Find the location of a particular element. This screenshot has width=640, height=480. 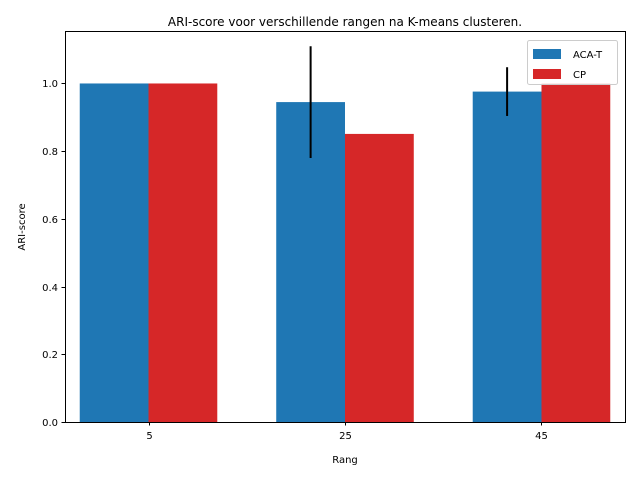

error-bars-group is located at coordinates (409, 102).